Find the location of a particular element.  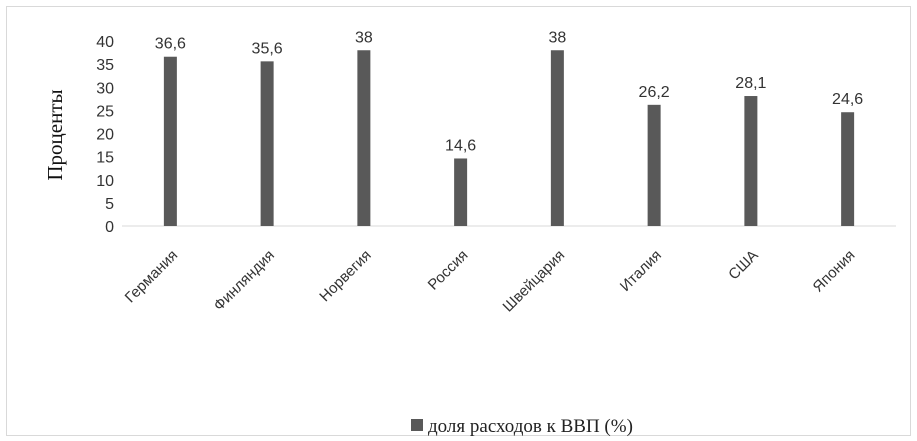

legend-swatch is located at coordinates (417, 425).